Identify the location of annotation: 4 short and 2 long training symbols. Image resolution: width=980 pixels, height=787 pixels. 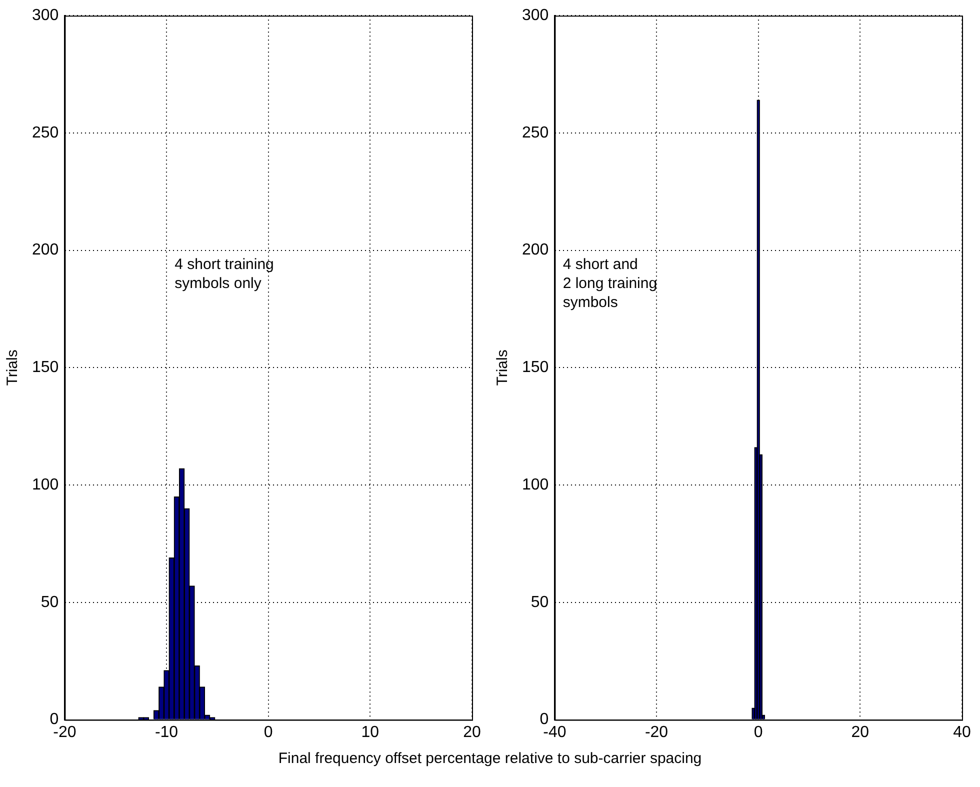
(610, 283).